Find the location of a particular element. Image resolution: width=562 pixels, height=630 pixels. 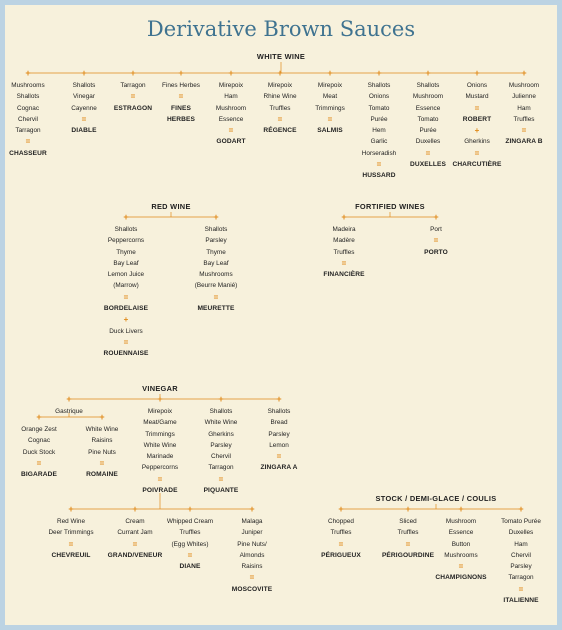

ingredient: Almonds is located at coordinates (252, 555).